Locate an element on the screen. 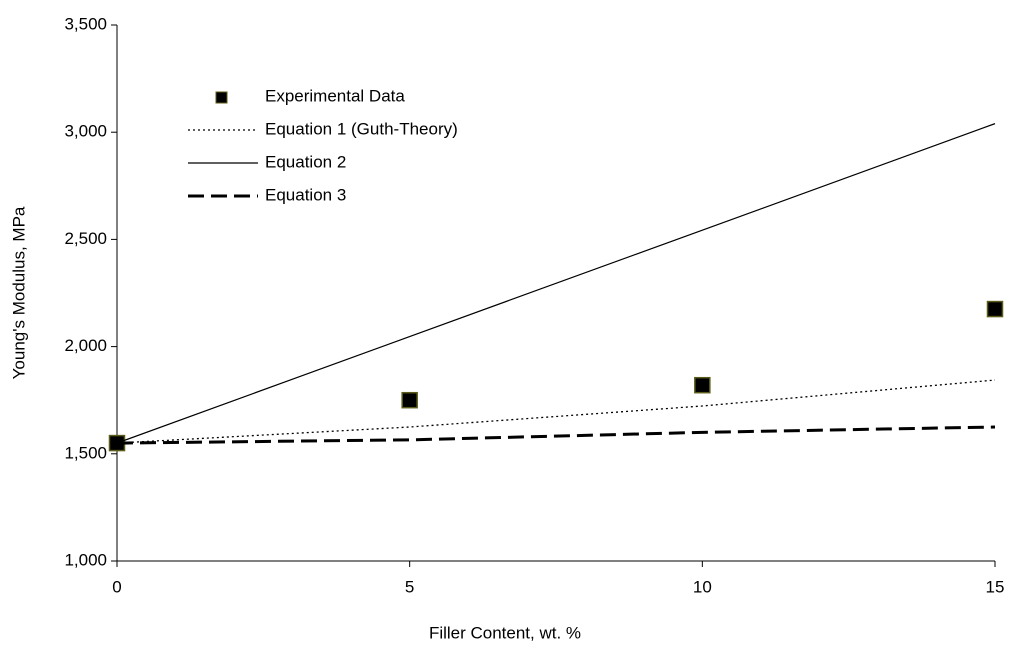 The height and width of the screenshot is (651, 1010). y-axis-title: Young's Modulus, MPa is located at coordinates (18, 292).